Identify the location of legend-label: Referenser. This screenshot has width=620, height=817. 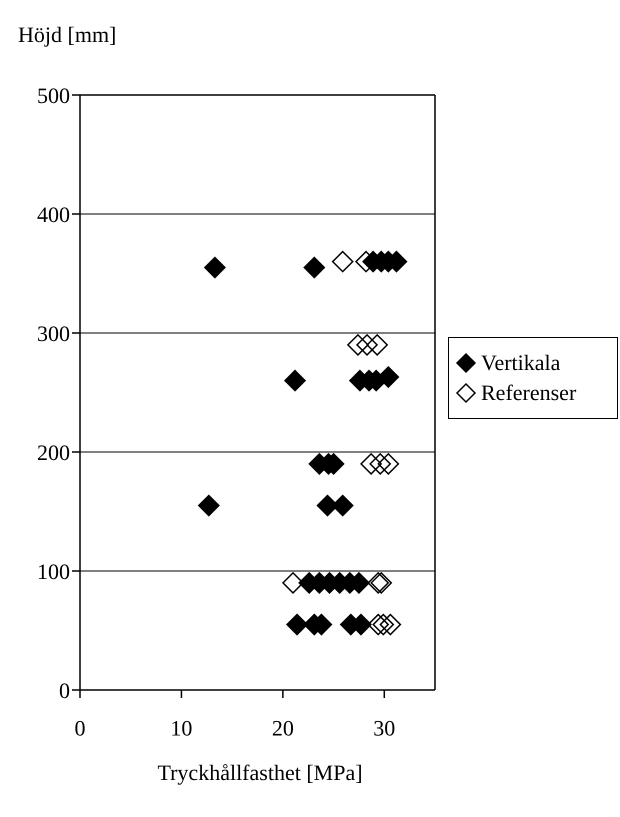
(528, 393).